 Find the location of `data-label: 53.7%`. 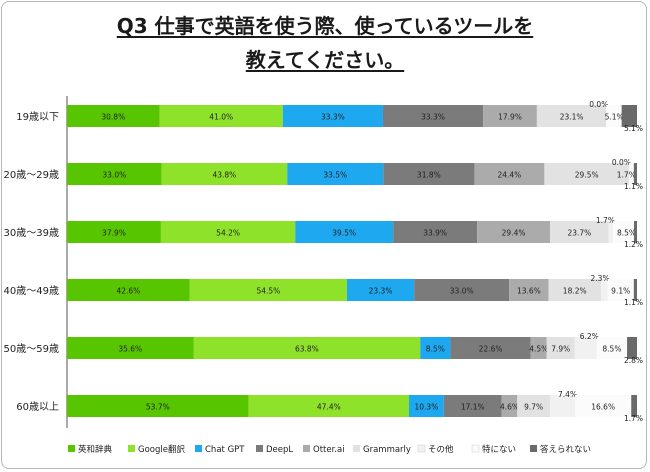

data-label: 53.7% is located at coordinates (158, 407).